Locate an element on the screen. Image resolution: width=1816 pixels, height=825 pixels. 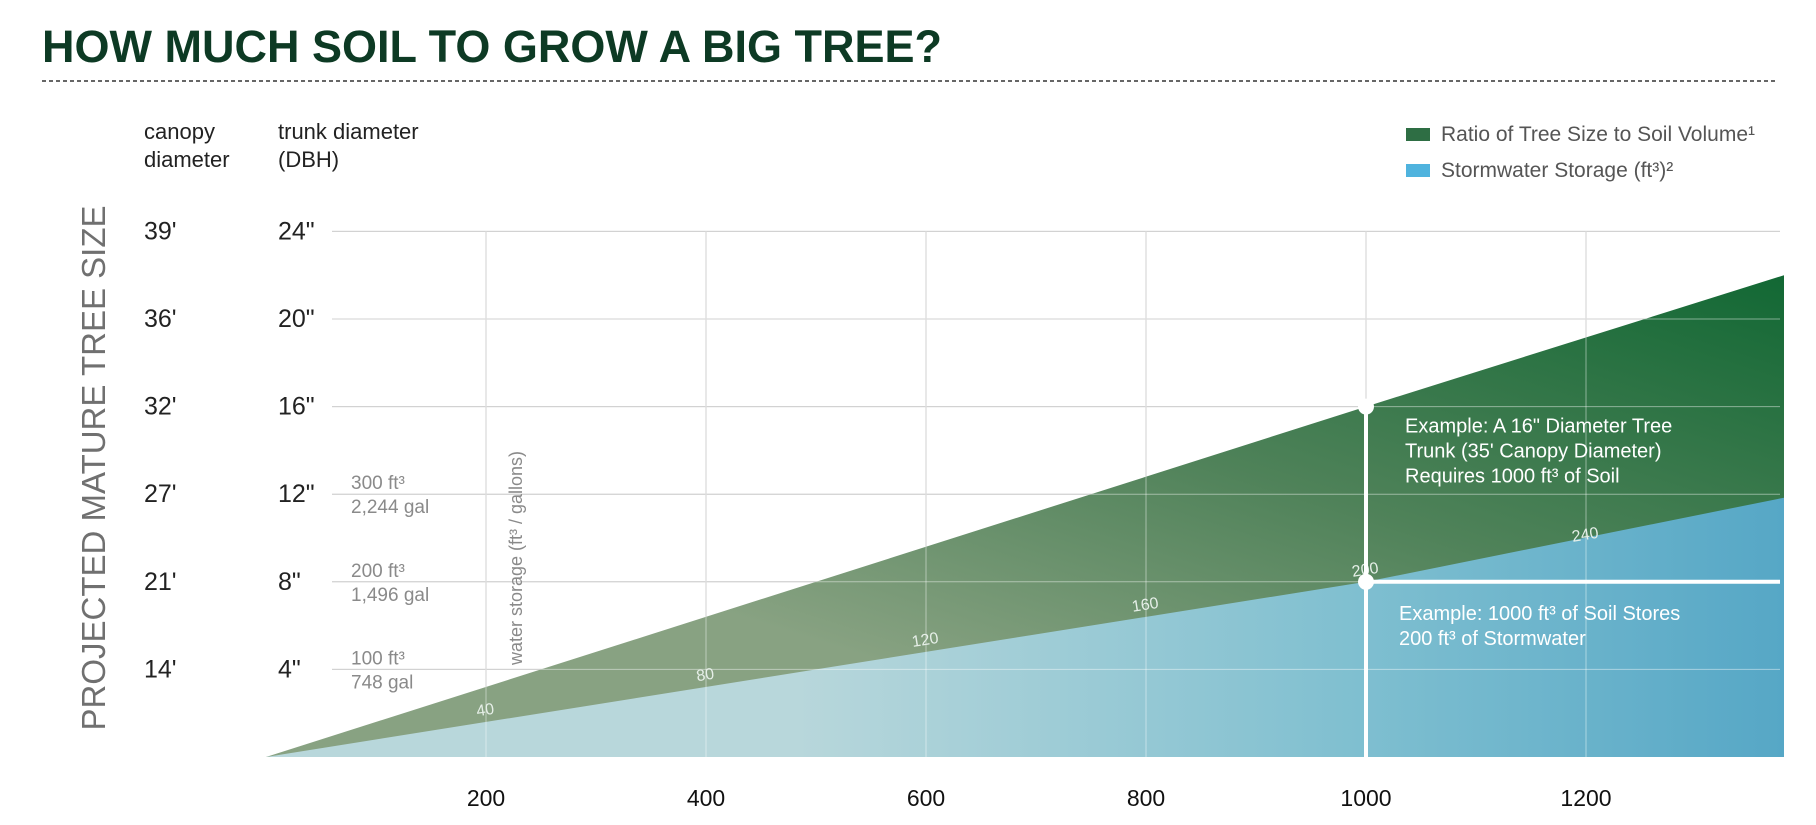
x-tick-label: 200 is located at coordinates (486, 798).